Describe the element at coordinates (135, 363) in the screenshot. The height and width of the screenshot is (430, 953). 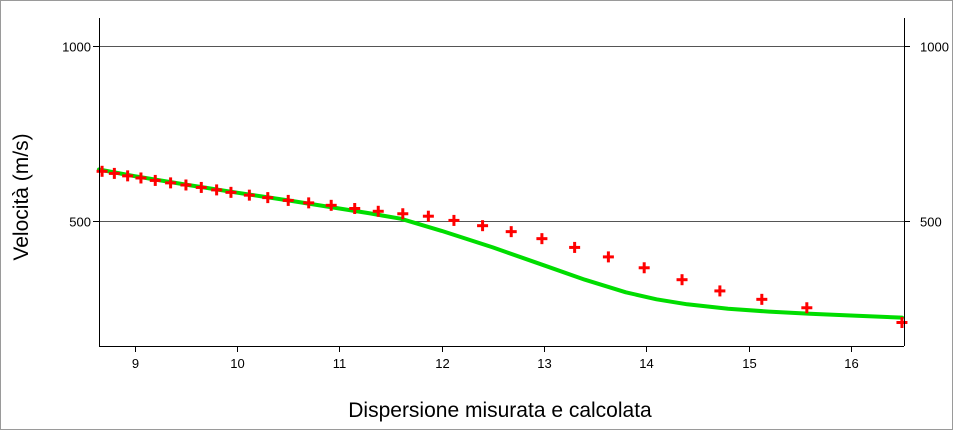
I see `x-tick-label-0: 9` at that location.